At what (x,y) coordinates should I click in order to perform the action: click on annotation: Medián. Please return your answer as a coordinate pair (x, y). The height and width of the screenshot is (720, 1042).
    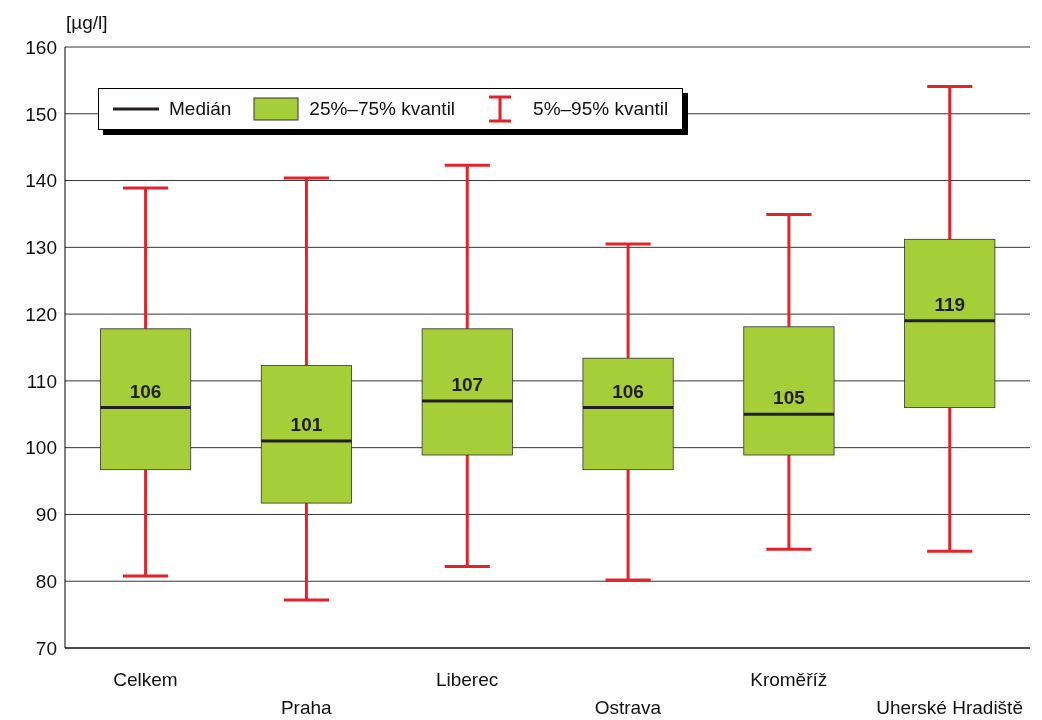
    Looking at the image, I should click on (200, 109).